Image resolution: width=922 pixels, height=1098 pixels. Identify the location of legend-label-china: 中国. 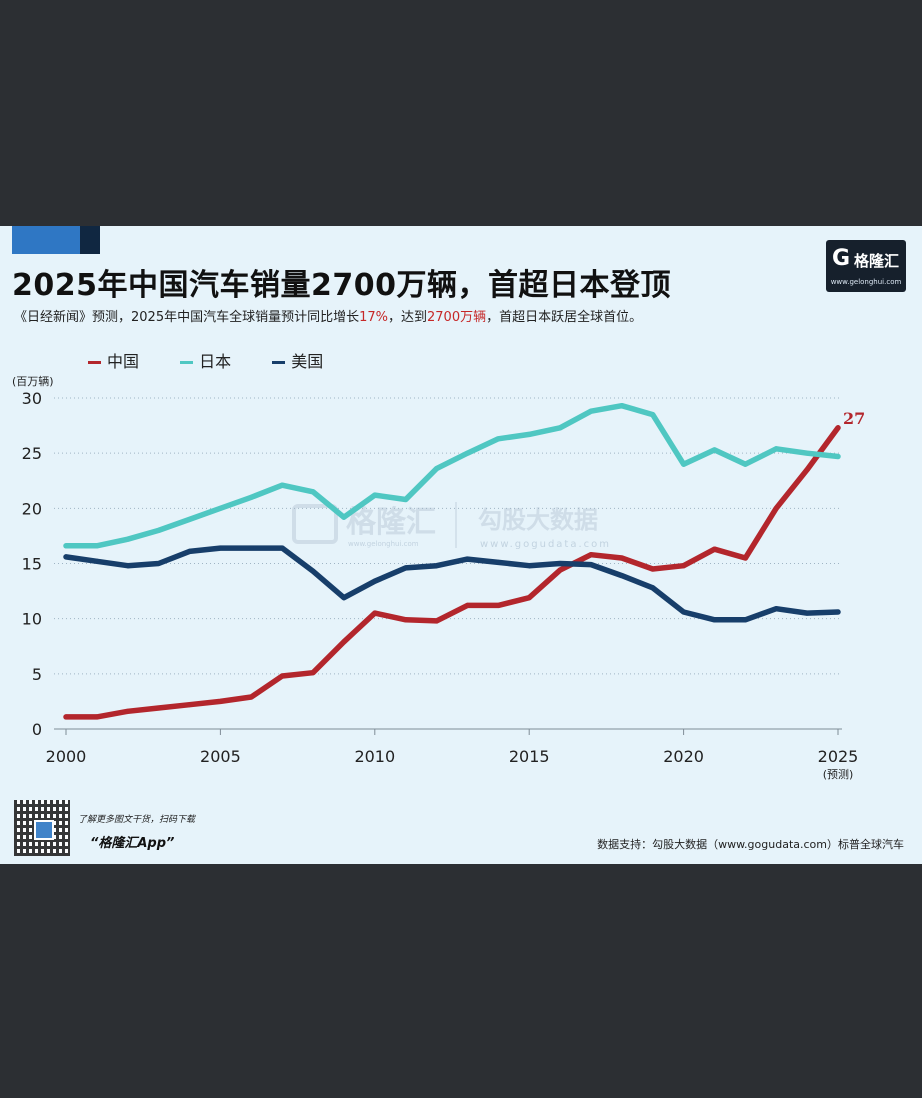
(123, 361).